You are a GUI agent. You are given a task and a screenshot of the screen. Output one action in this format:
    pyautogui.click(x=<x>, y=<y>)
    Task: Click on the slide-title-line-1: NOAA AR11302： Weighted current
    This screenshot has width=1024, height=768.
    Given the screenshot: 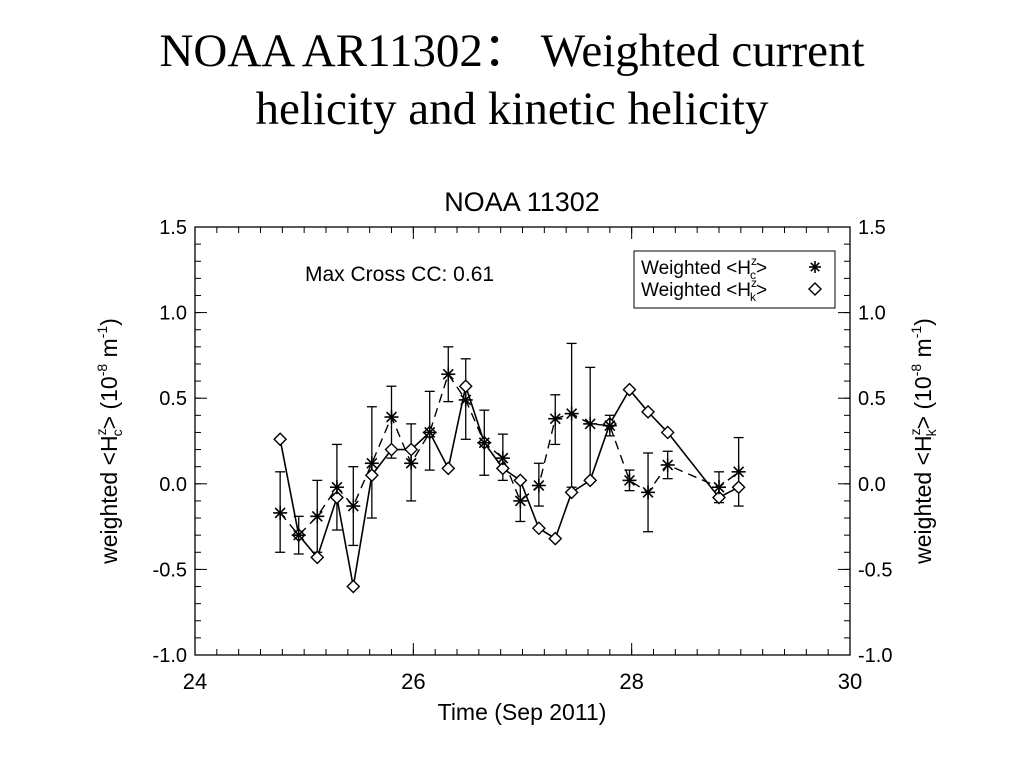 What is the action you would take?
    pyautogui.click(x=512, y=51)
    